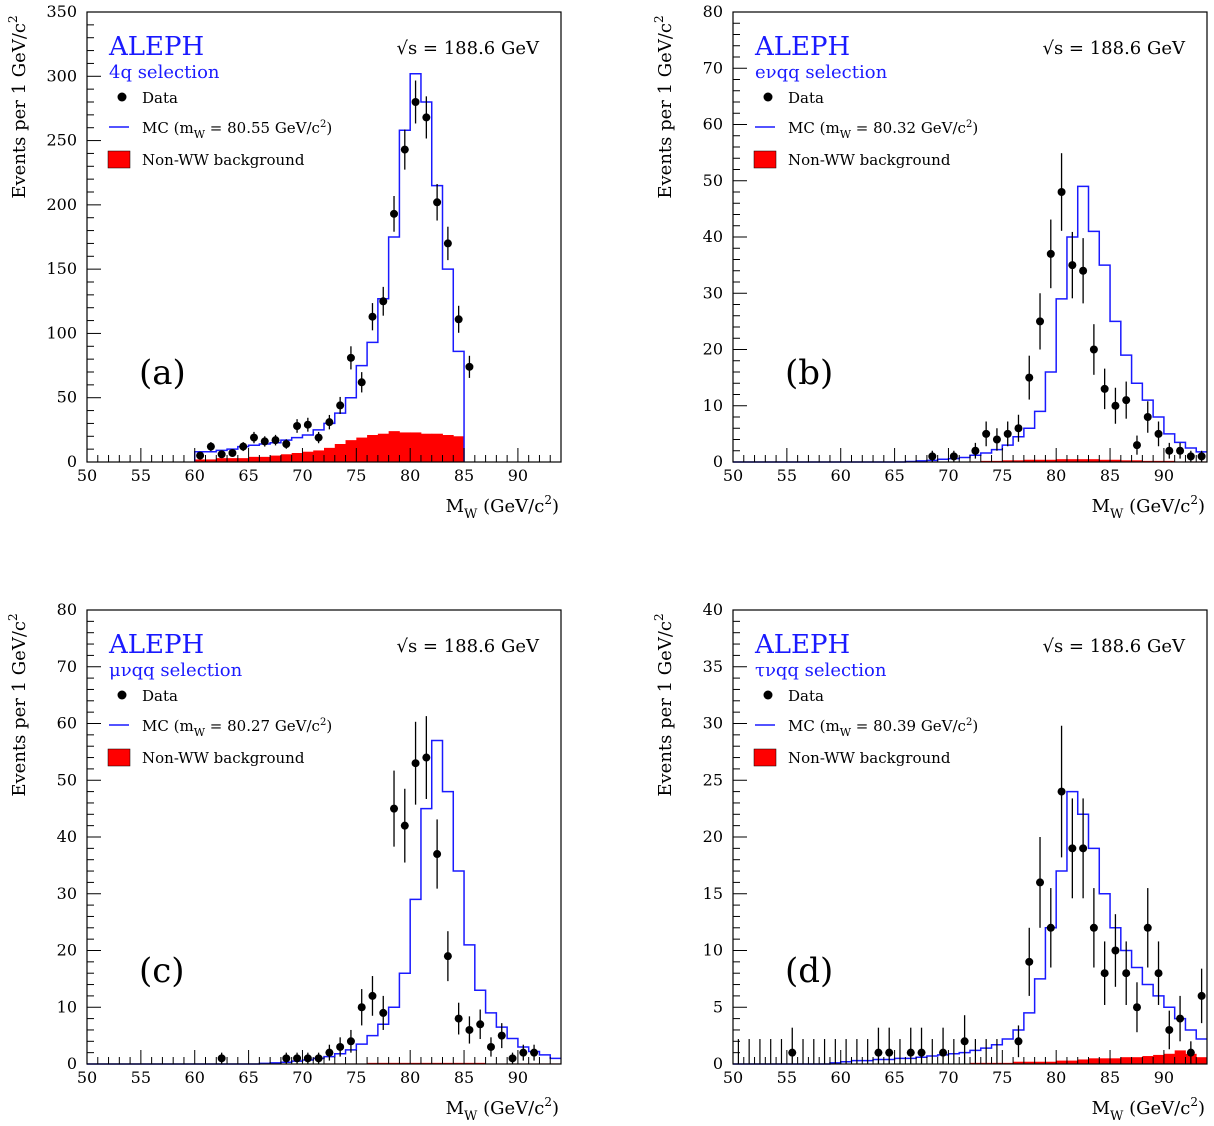 This screenshot has width=1214, height=1126. What do you see at coordinates (713, 893) in the screenshot?
I see `y-tick-label: 15` at bounding box center [713, 893].